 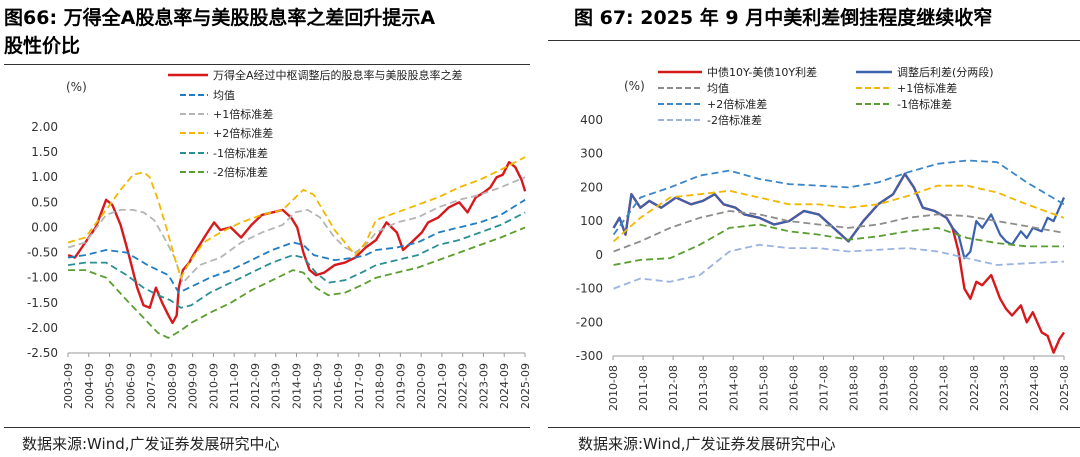 I want to click on y-tick-label: -100, so click(x=589, y=289).